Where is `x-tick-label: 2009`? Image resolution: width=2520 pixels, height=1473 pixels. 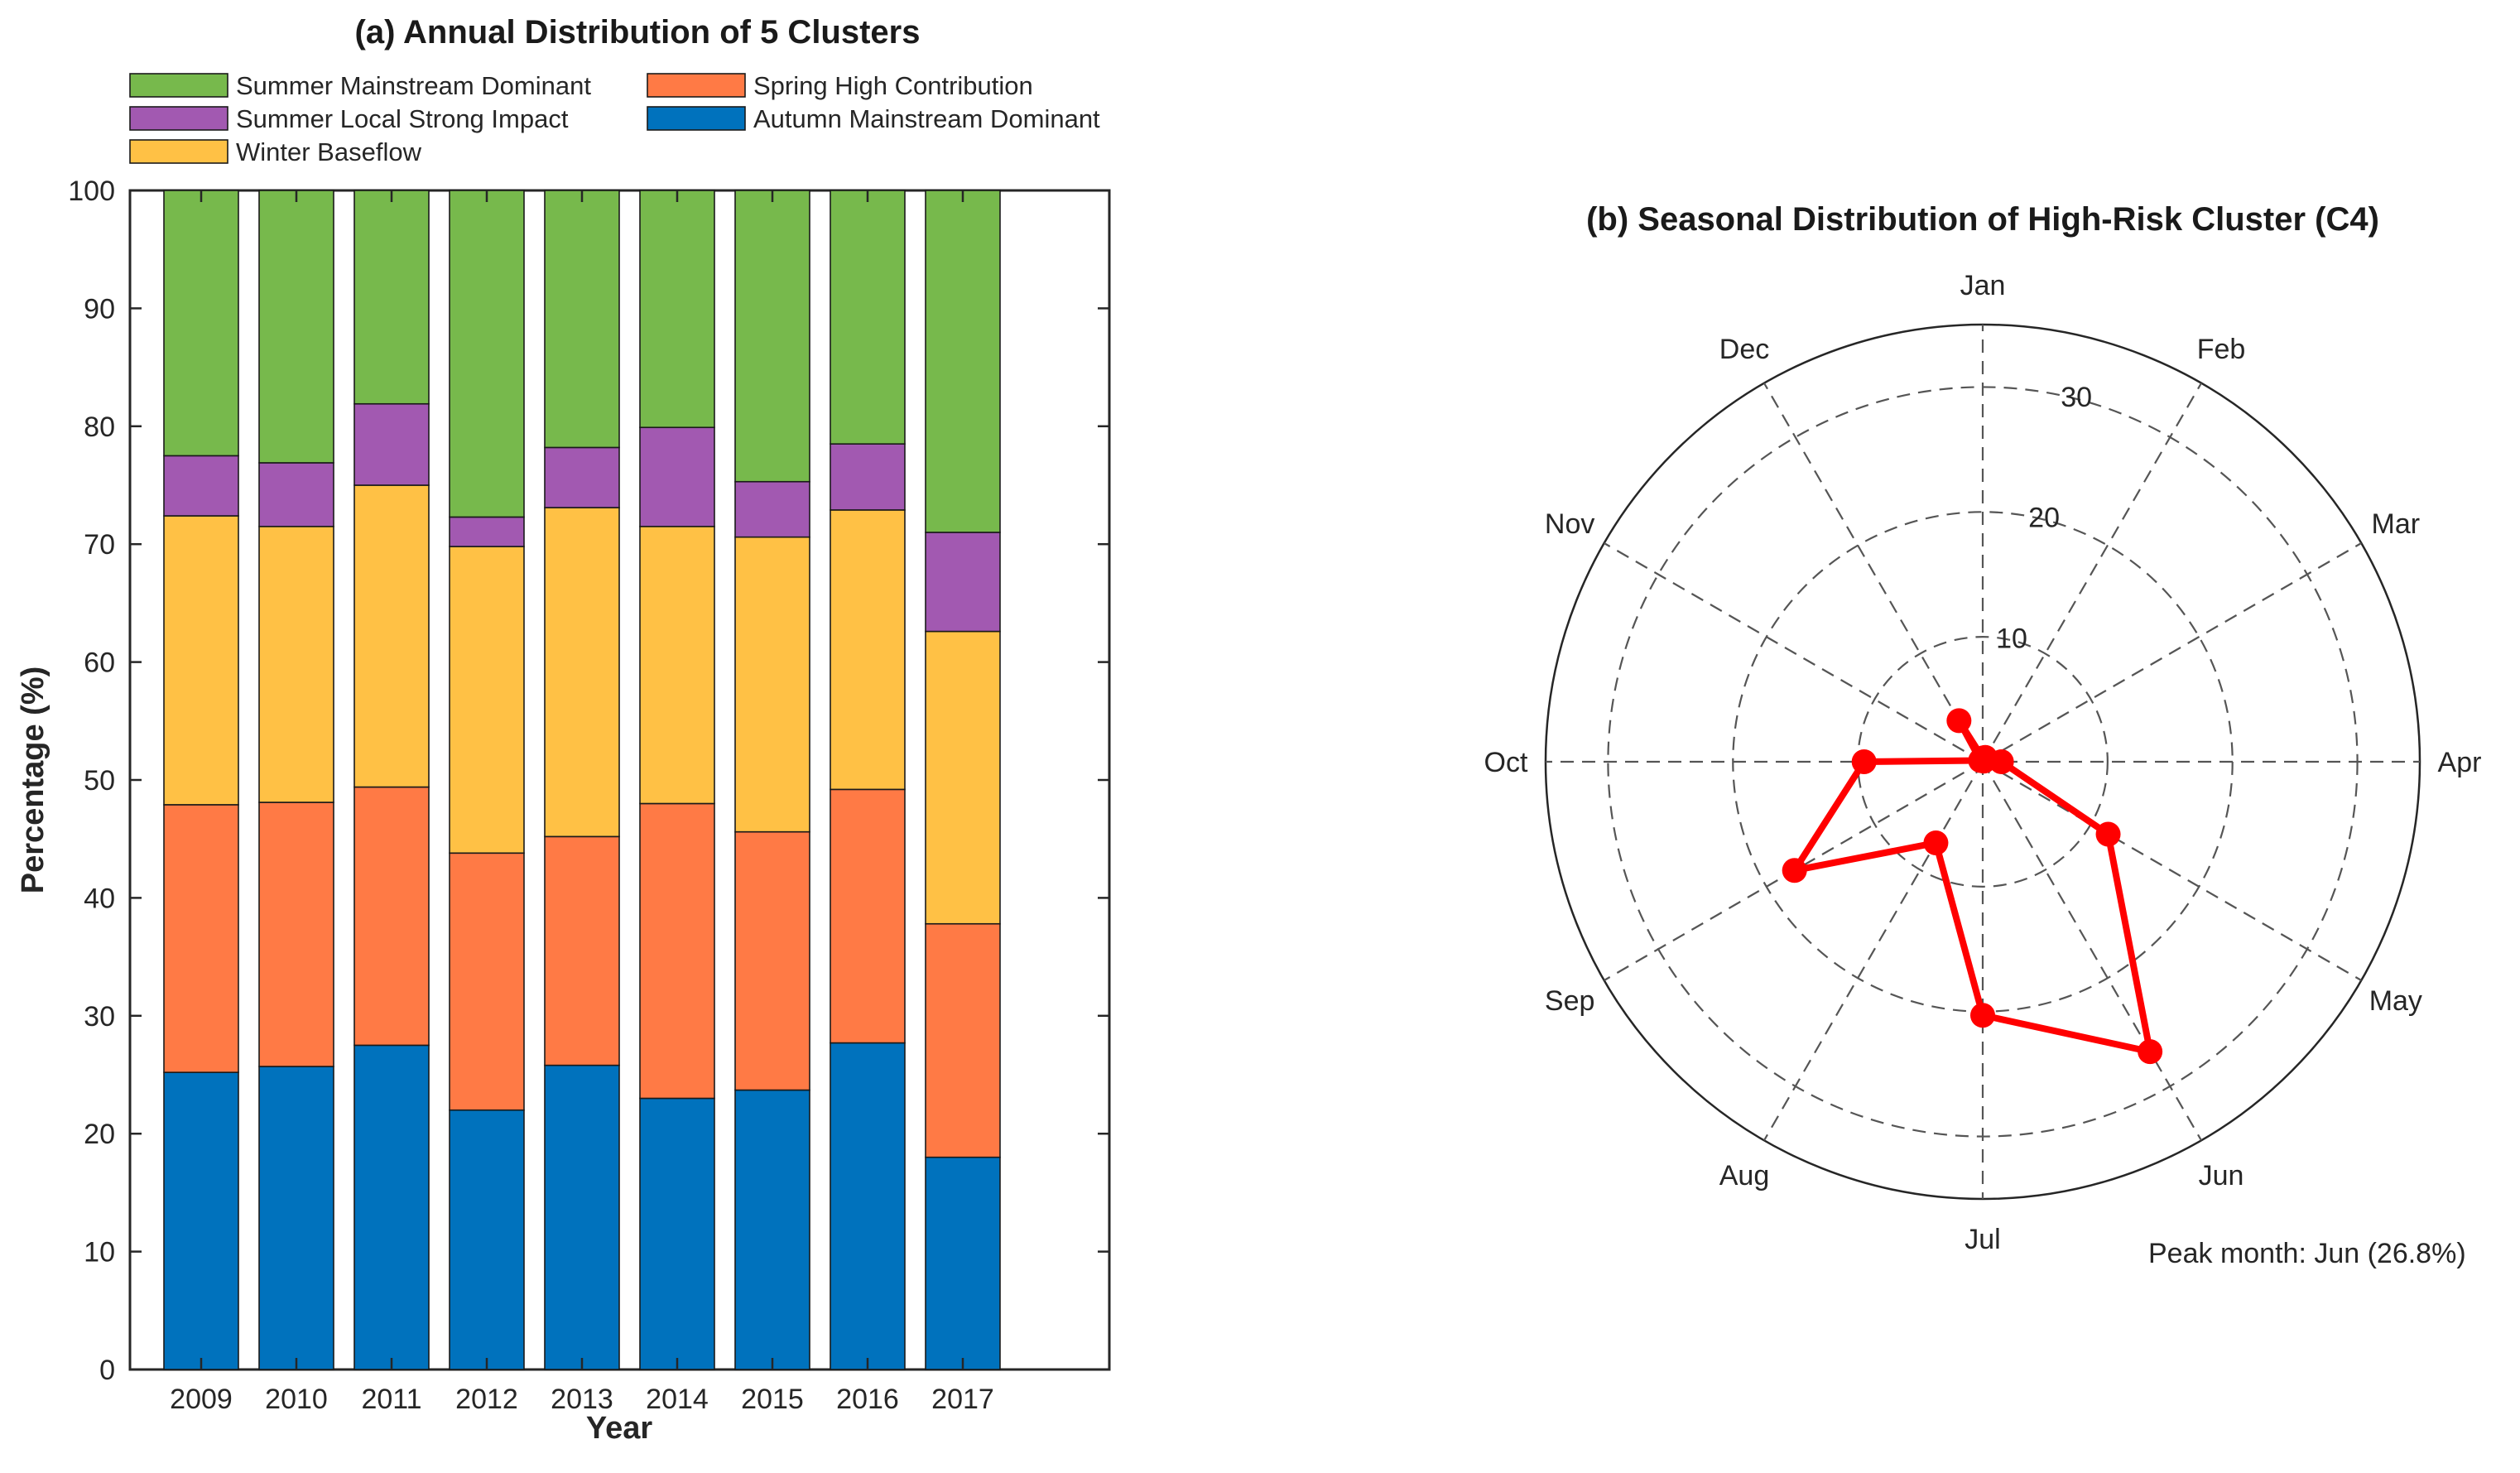
x-tick-label: 2009 is located at coordinates (201, 1399).